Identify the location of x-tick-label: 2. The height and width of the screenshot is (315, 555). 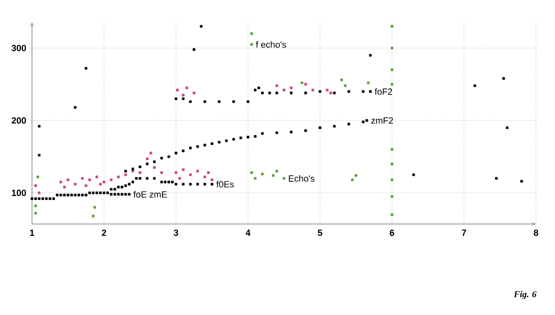
(104, 233).